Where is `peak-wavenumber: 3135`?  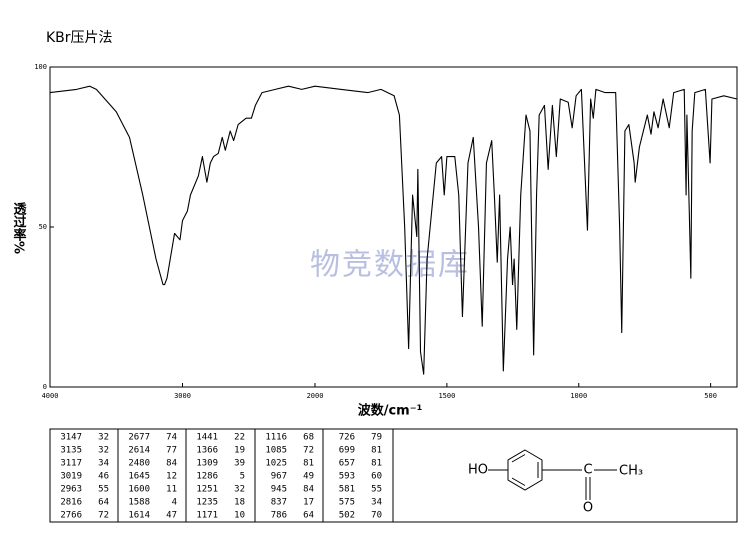
peak-wavenumber: 3135 is located at coordinates (71, 451).